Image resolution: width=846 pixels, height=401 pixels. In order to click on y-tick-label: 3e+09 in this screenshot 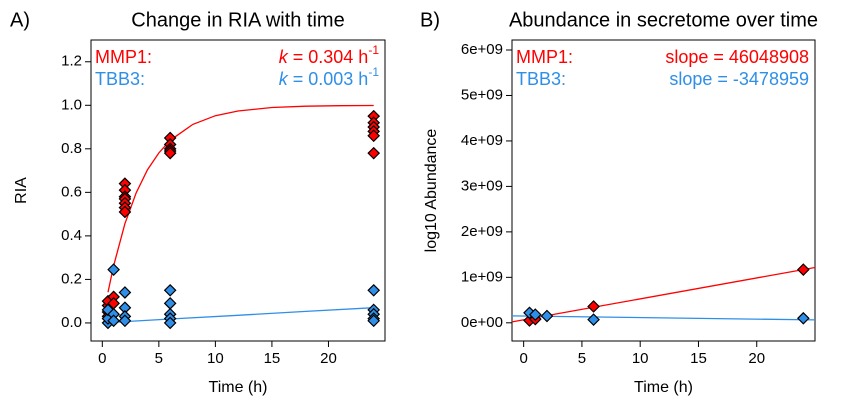, I will do `click(482, 185)`.